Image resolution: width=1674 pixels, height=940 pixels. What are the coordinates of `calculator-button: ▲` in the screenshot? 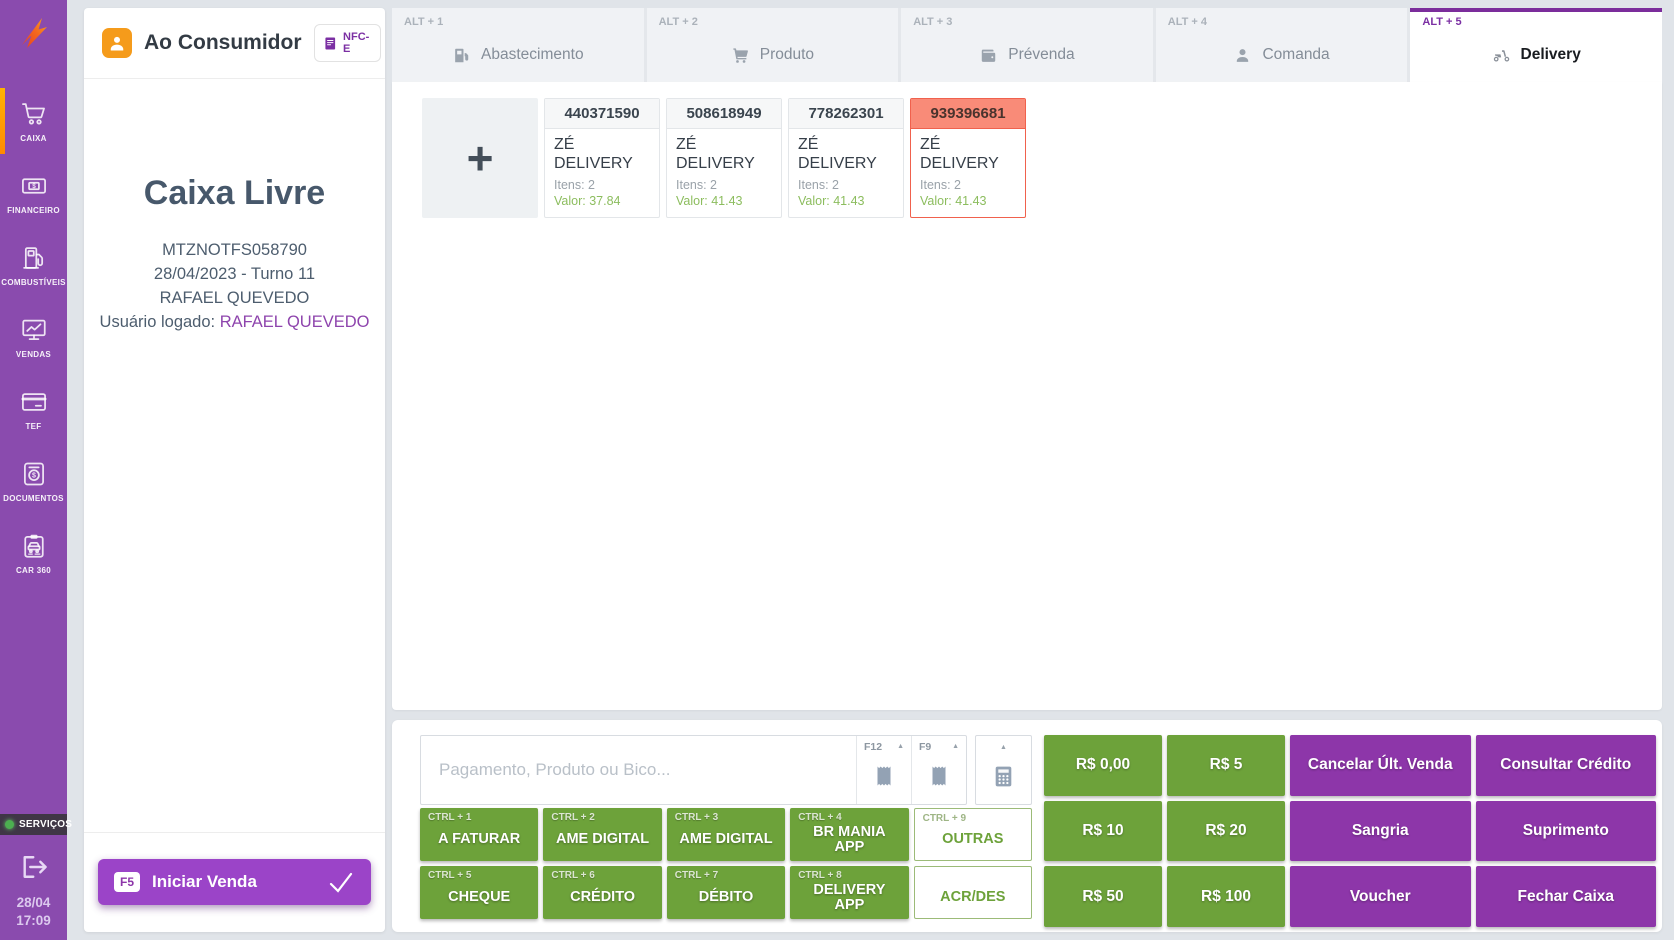 It's located at (1003, 770).